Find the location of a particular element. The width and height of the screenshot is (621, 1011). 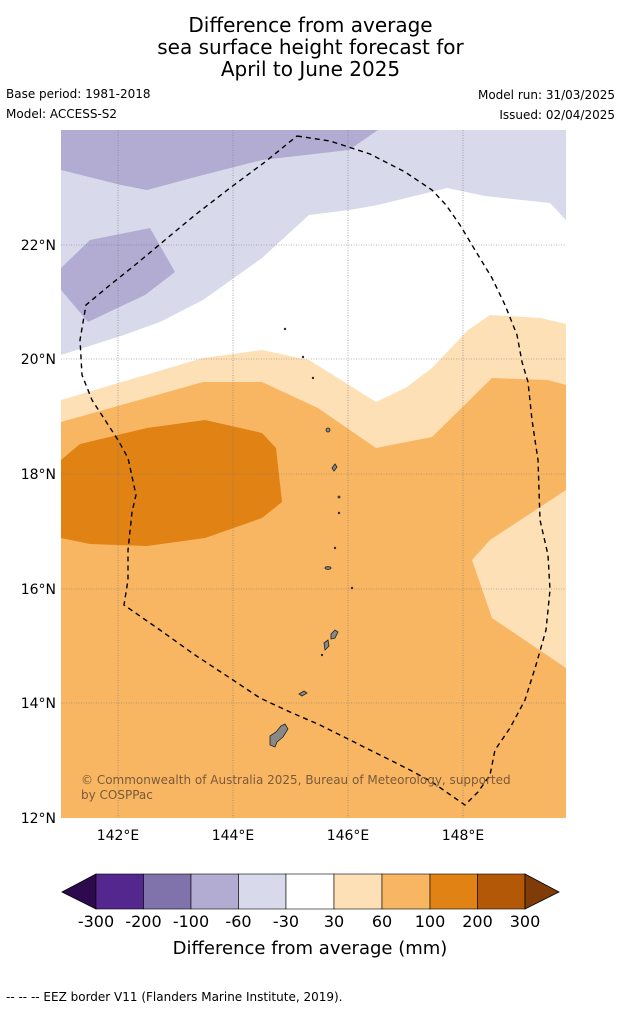

title-line-2: sea surface height forecast for is located at coordinates (310, 47).